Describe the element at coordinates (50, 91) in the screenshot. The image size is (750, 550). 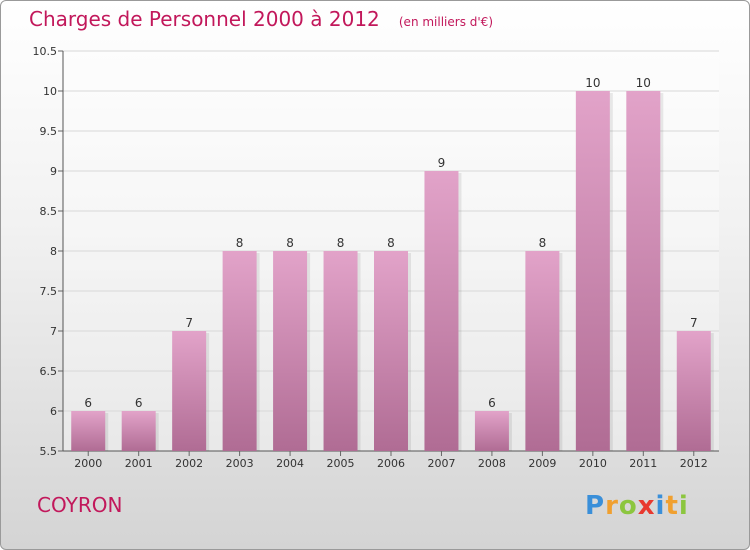
I see `y-tick-label: 10` at that location.